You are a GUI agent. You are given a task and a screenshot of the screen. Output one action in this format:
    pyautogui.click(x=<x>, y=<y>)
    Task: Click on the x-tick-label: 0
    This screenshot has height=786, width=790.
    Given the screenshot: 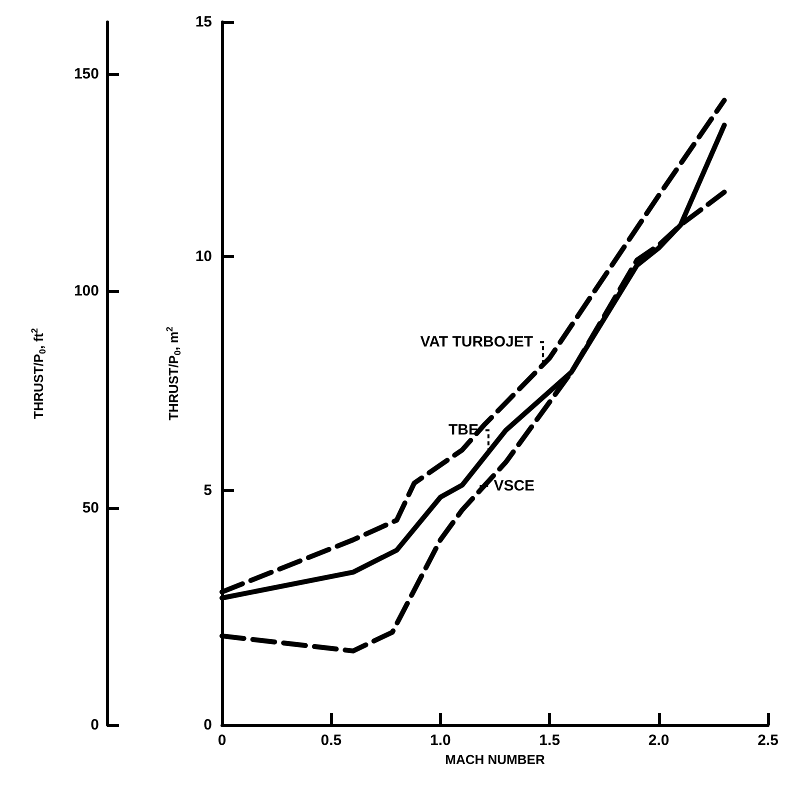 What is the action you would take?
    pyautogui.click(x=222, y=740)
    